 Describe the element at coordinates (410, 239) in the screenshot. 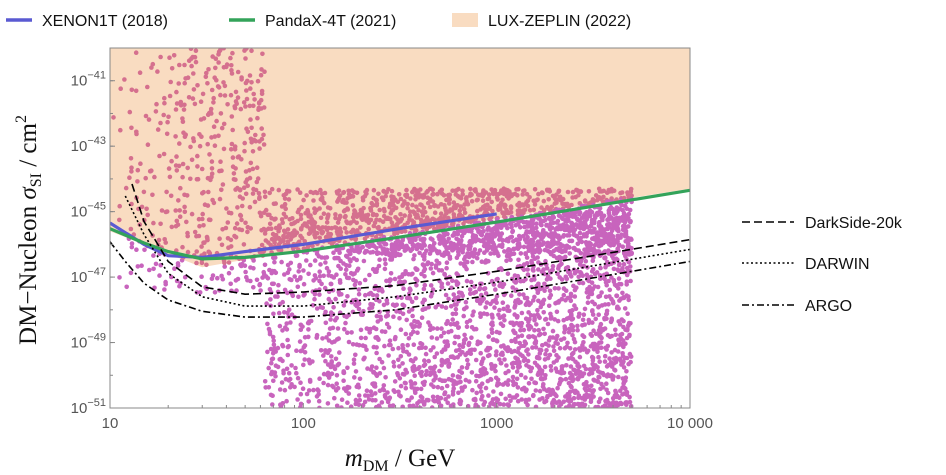

I see `curve-darkside-20k` at that location.